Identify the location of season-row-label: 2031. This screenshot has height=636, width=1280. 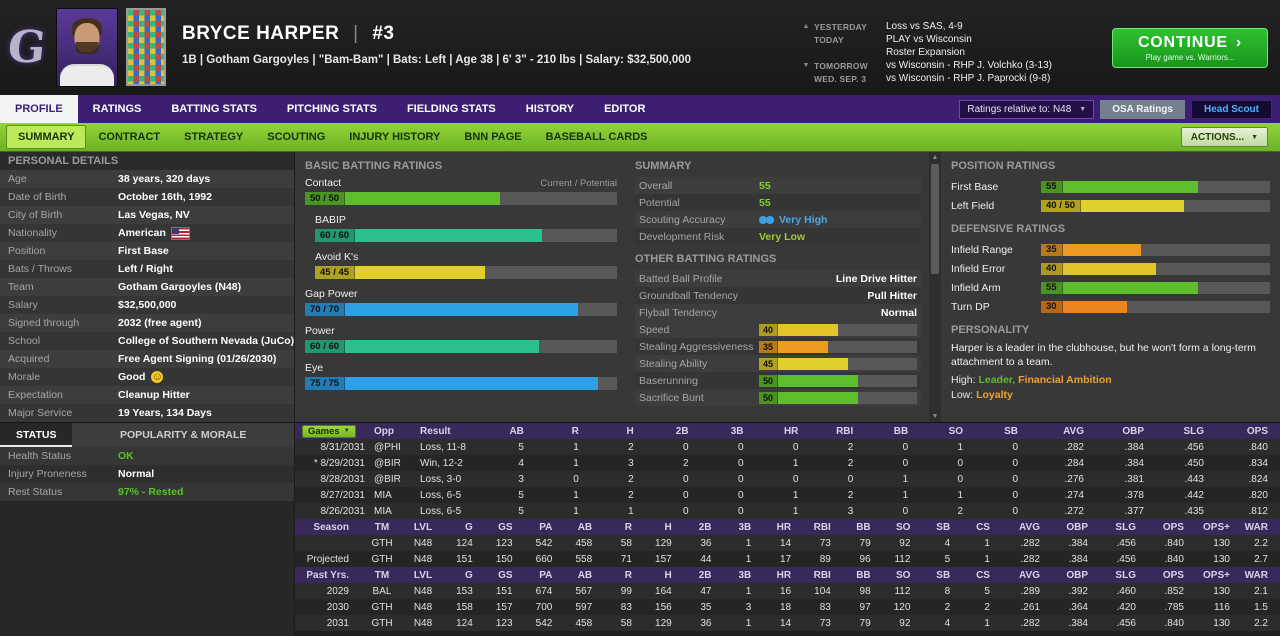
(337, 623).